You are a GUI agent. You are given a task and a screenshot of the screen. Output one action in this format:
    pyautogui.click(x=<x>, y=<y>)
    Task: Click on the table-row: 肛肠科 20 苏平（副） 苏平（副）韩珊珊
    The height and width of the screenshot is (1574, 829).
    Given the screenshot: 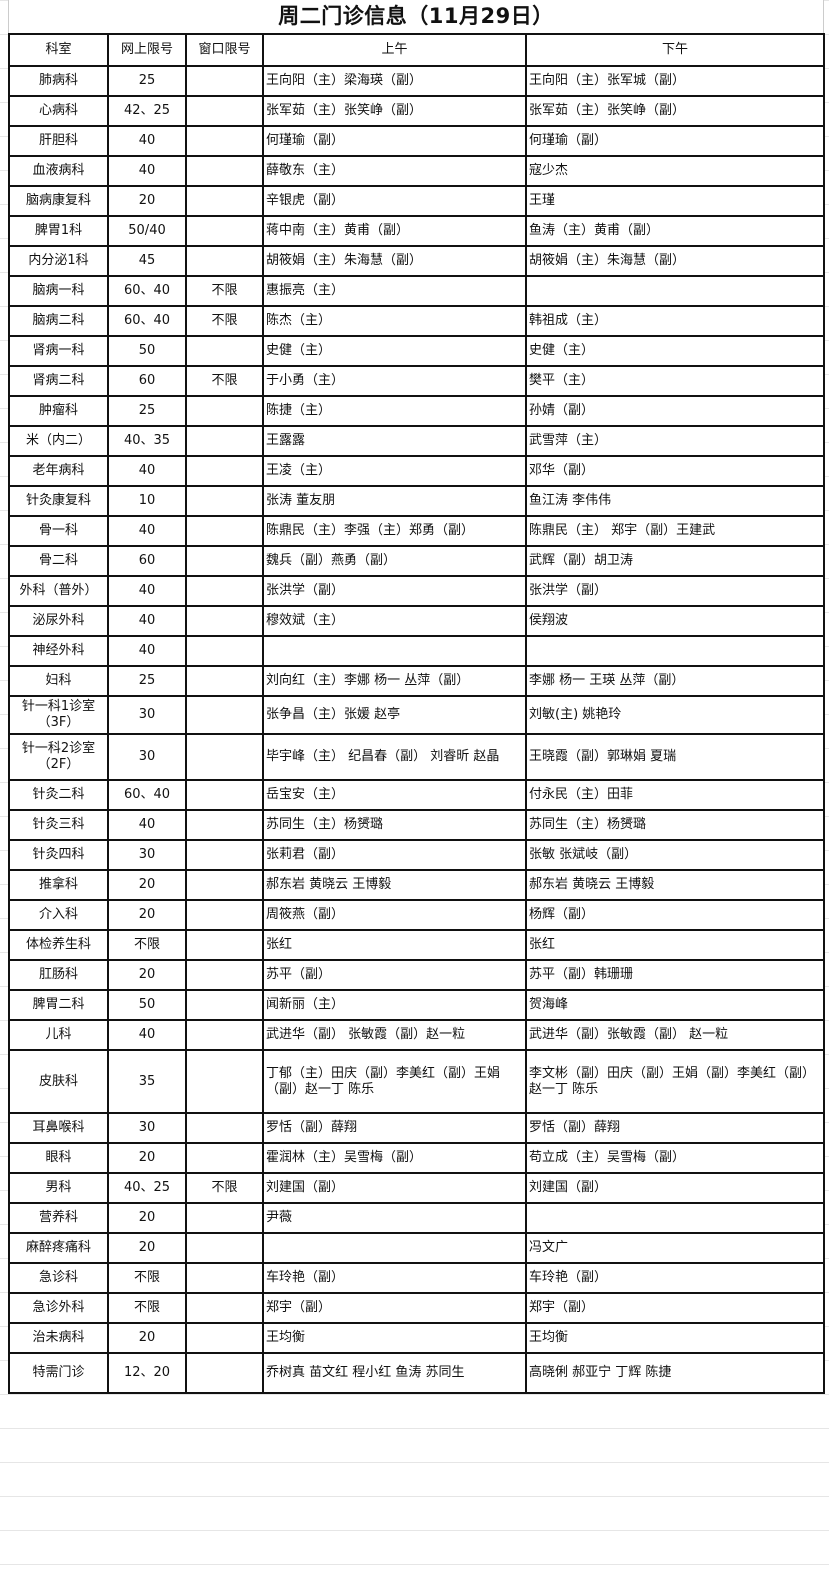 What is the action you would take?
    pyautogui.click(x=416, y=975)
    